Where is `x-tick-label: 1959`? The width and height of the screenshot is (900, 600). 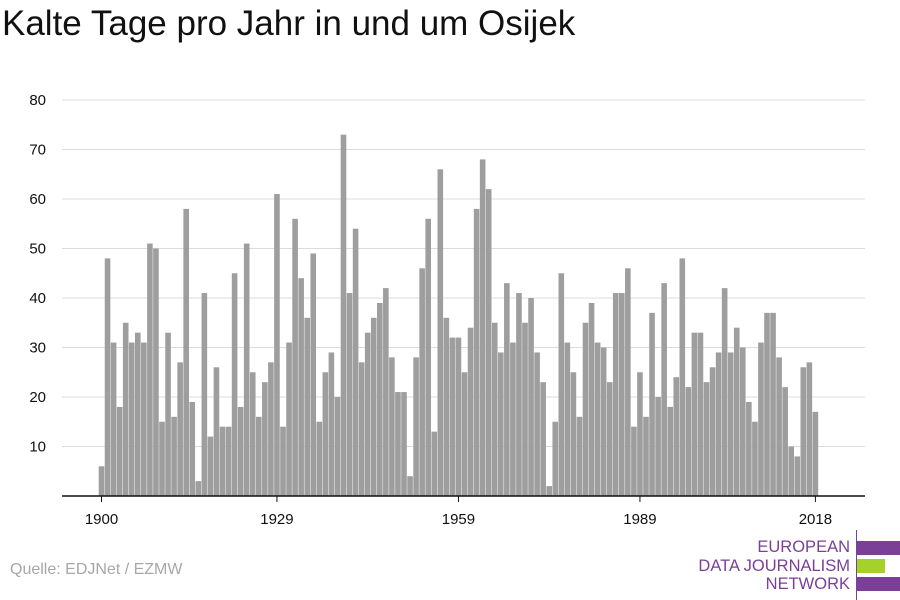
x-tick-label: 1959 is located at coordinates (458, 519).